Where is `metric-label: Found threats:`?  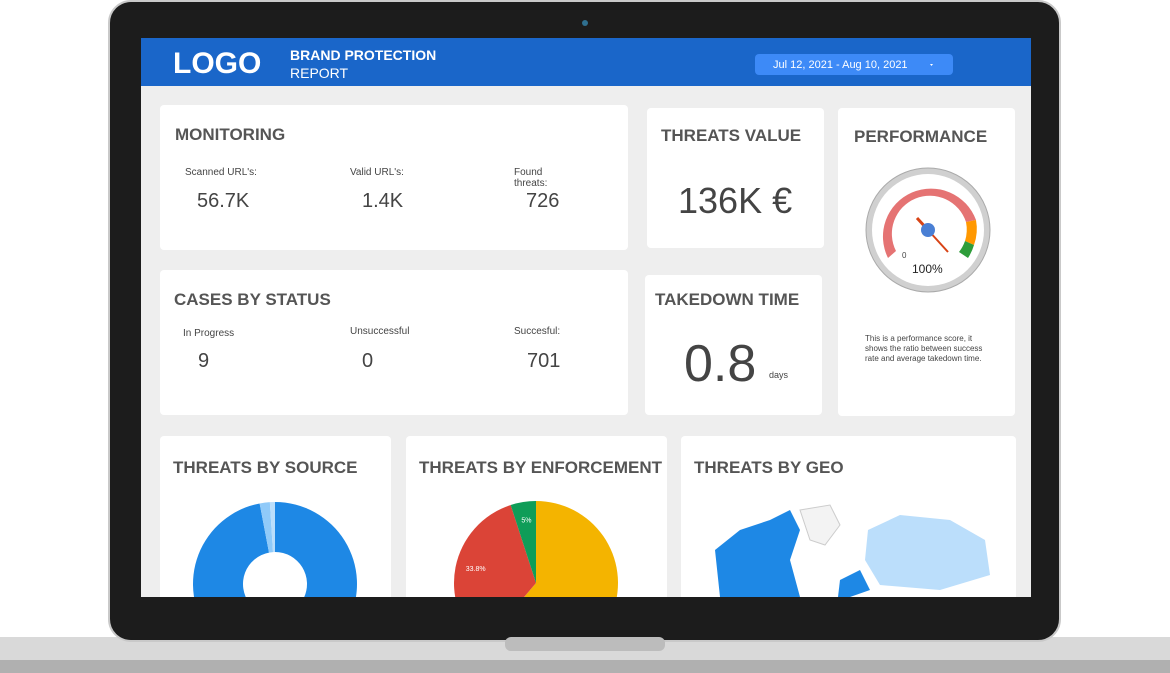
metric-label: Found threats: is located at coordinates (531, 178).